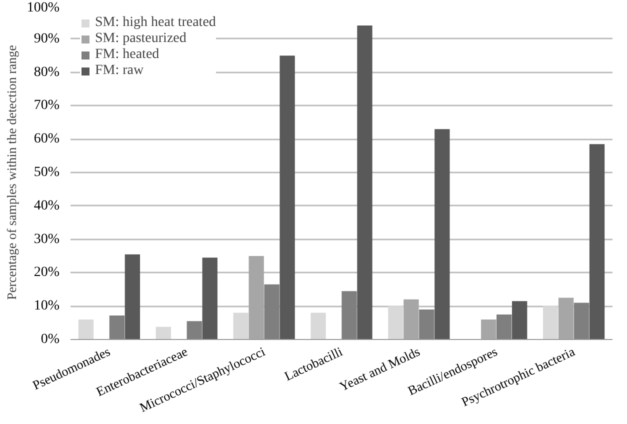  Describe the element at coordinates (47, 306) in the screenshot. I see `y-tick-label: 10%` at that location.